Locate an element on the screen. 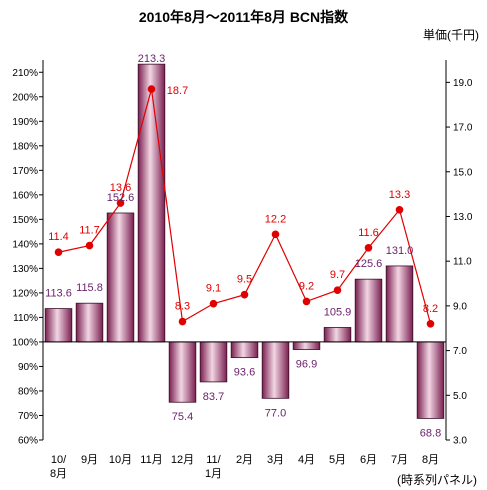 The width and height of the screenshot is (487, 490). left-tick-label-8: 140% is located at coordinates (25, 244).